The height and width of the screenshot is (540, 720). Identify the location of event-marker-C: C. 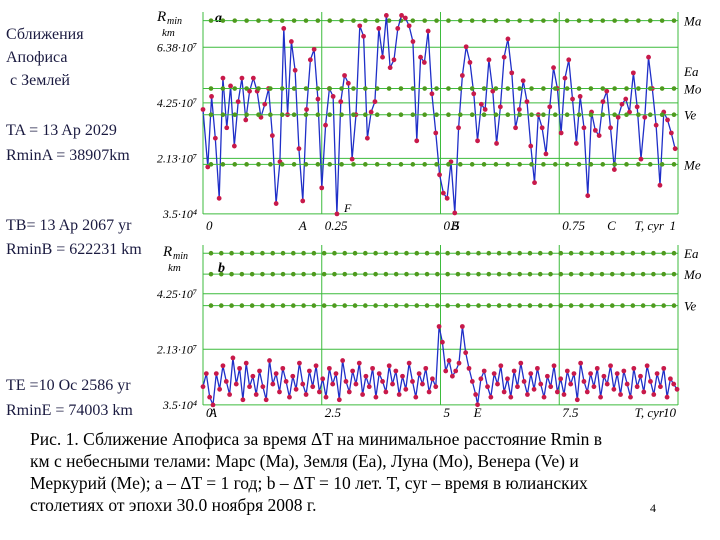
(611, 225).